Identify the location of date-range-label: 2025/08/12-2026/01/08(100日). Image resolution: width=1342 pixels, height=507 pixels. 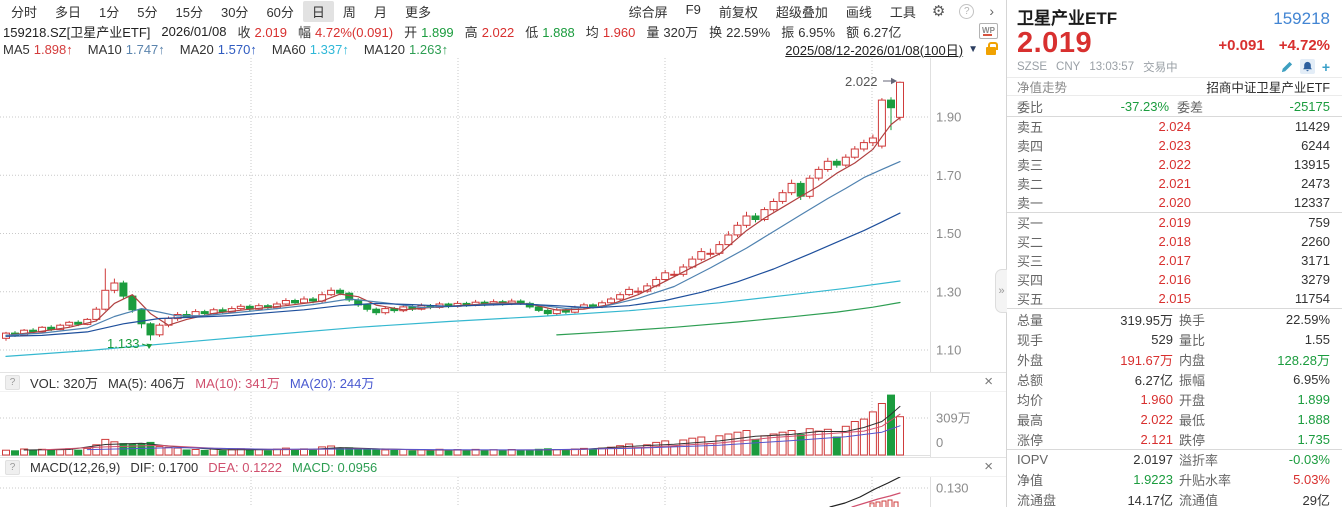
(874, 50).